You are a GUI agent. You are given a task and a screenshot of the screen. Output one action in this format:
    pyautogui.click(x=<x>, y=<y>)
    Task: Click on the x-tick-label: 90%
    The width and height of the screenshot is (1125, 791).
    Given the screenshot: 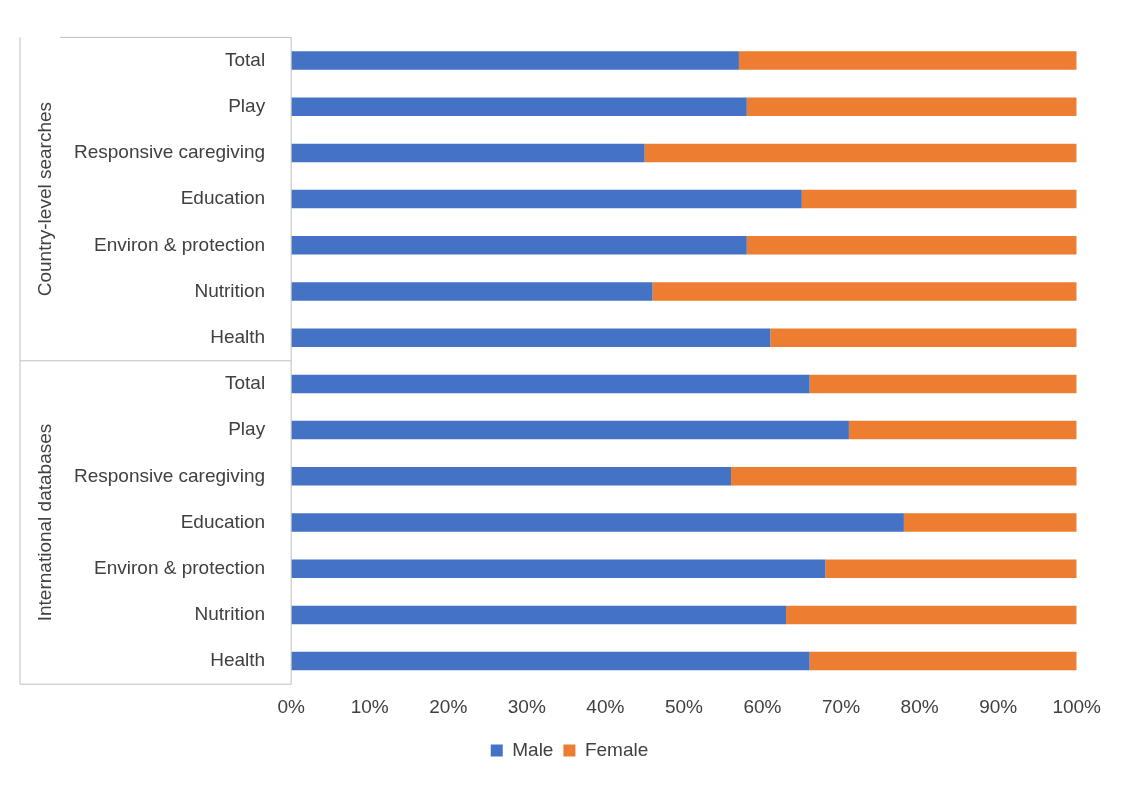 What is the action you would take?
    pyautogui.click(x=998, y=706)
    